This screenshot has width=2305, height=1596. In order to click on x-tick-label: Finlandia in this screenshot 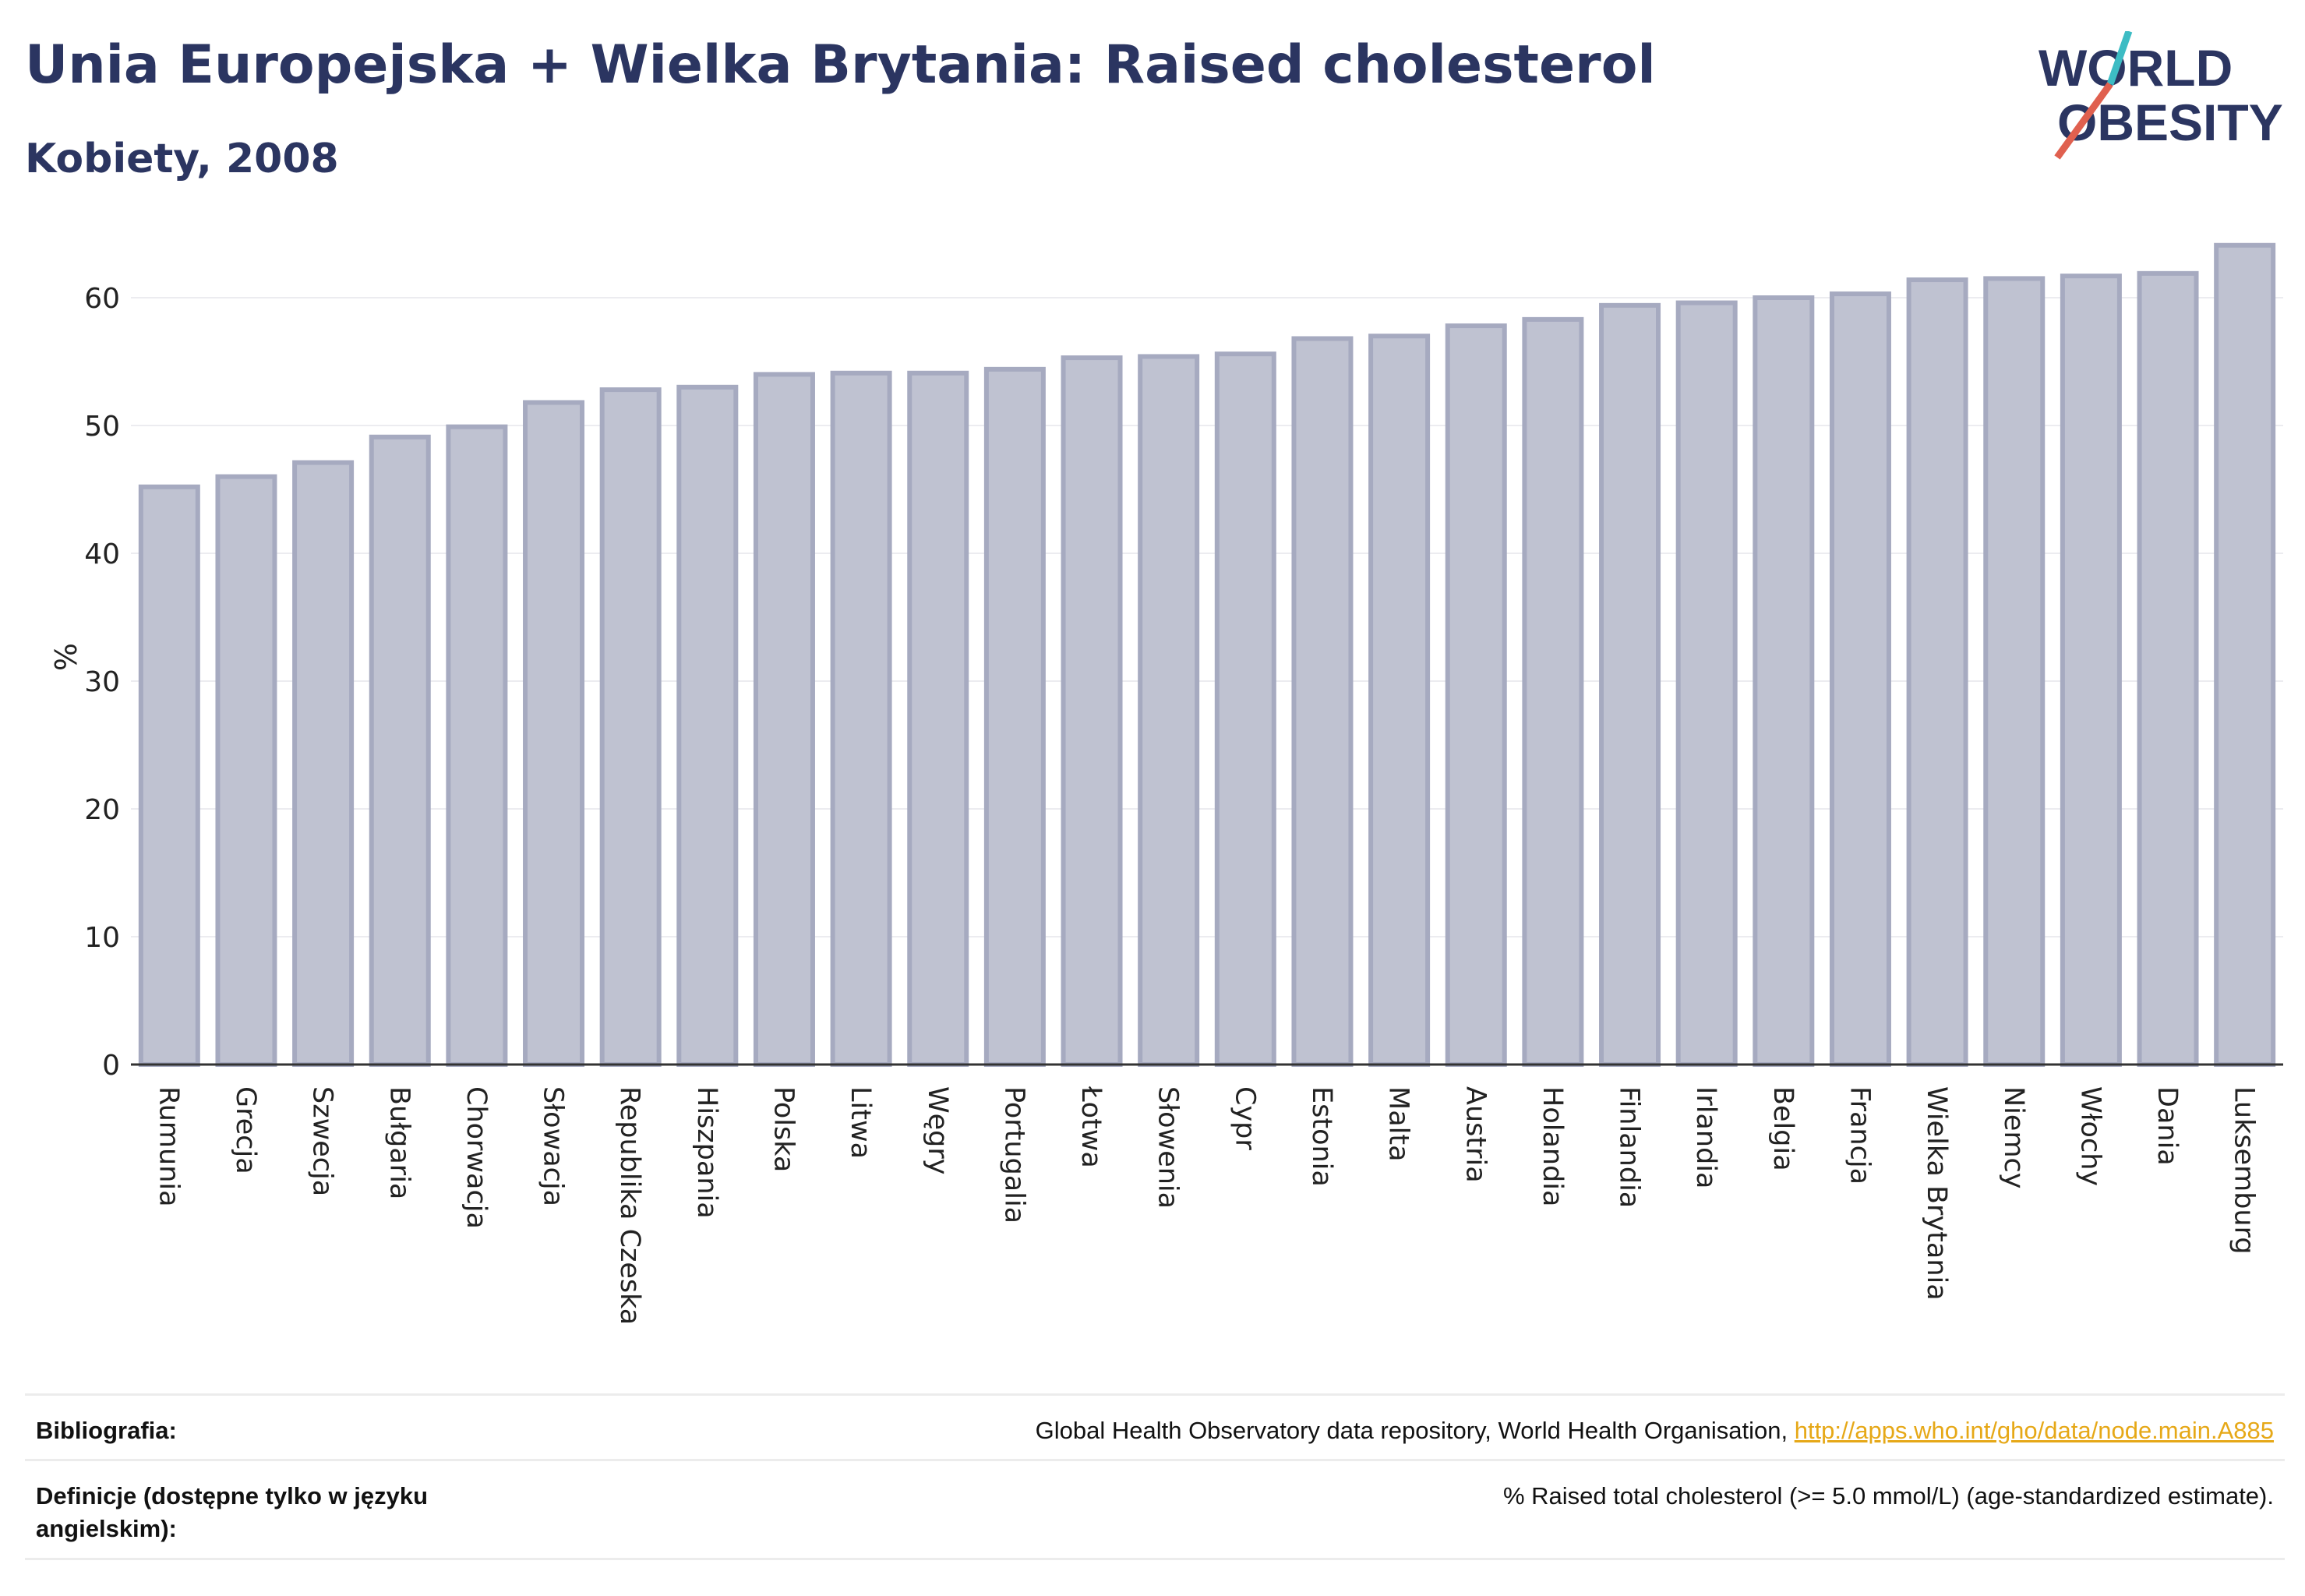, I will do `click(1629, 1147)`.